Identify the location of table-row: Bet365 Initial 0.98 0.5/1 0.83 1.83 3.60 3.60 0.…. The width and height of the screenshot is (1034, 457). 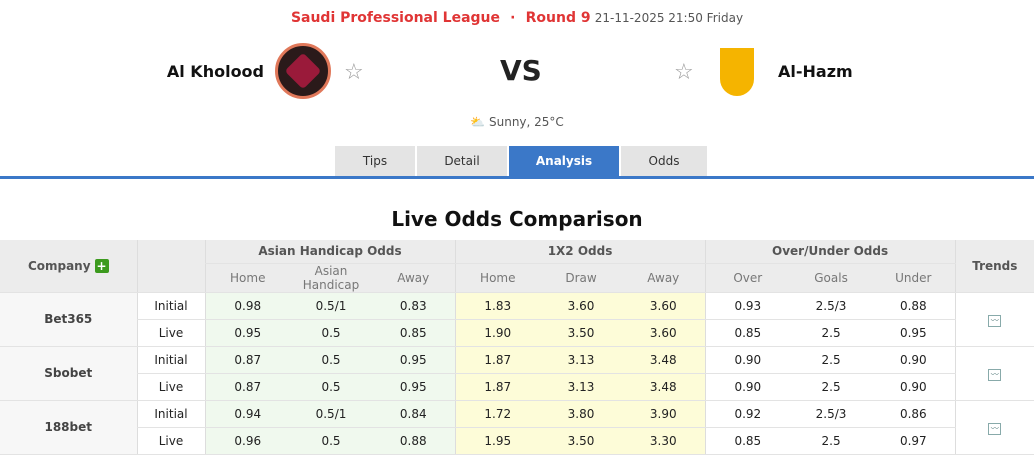
(517, 319).